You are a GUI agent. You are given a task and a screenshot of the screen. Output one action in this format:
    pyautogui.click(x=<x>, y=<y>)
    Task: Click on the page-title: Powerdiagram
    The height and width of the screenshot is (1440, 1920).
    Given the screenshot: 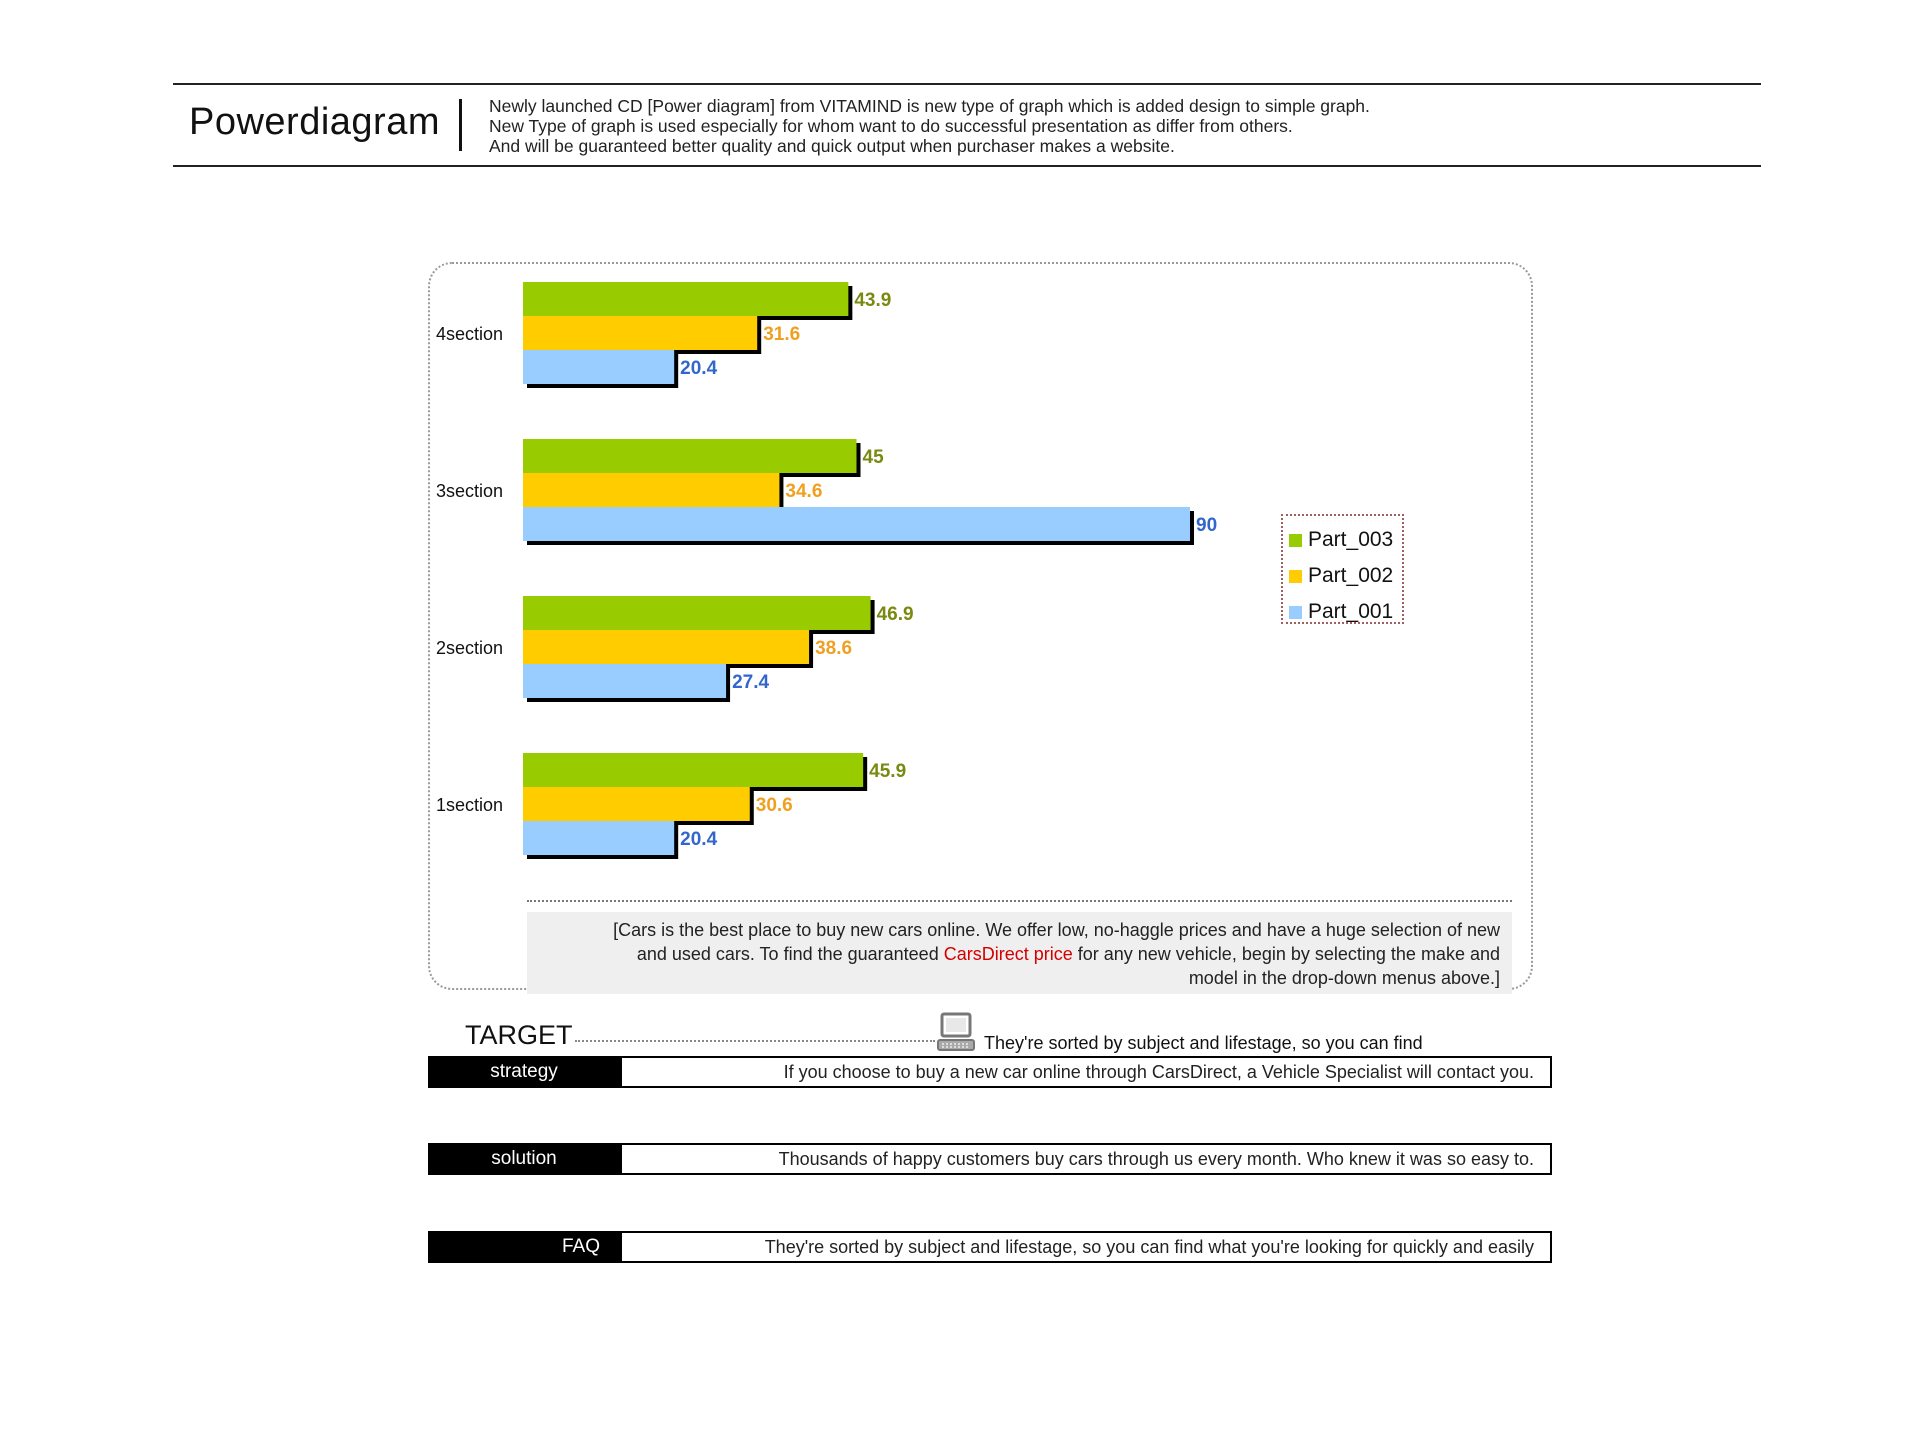 What is the action you would take?
    pyautogui.click(x=314, y=122)
    